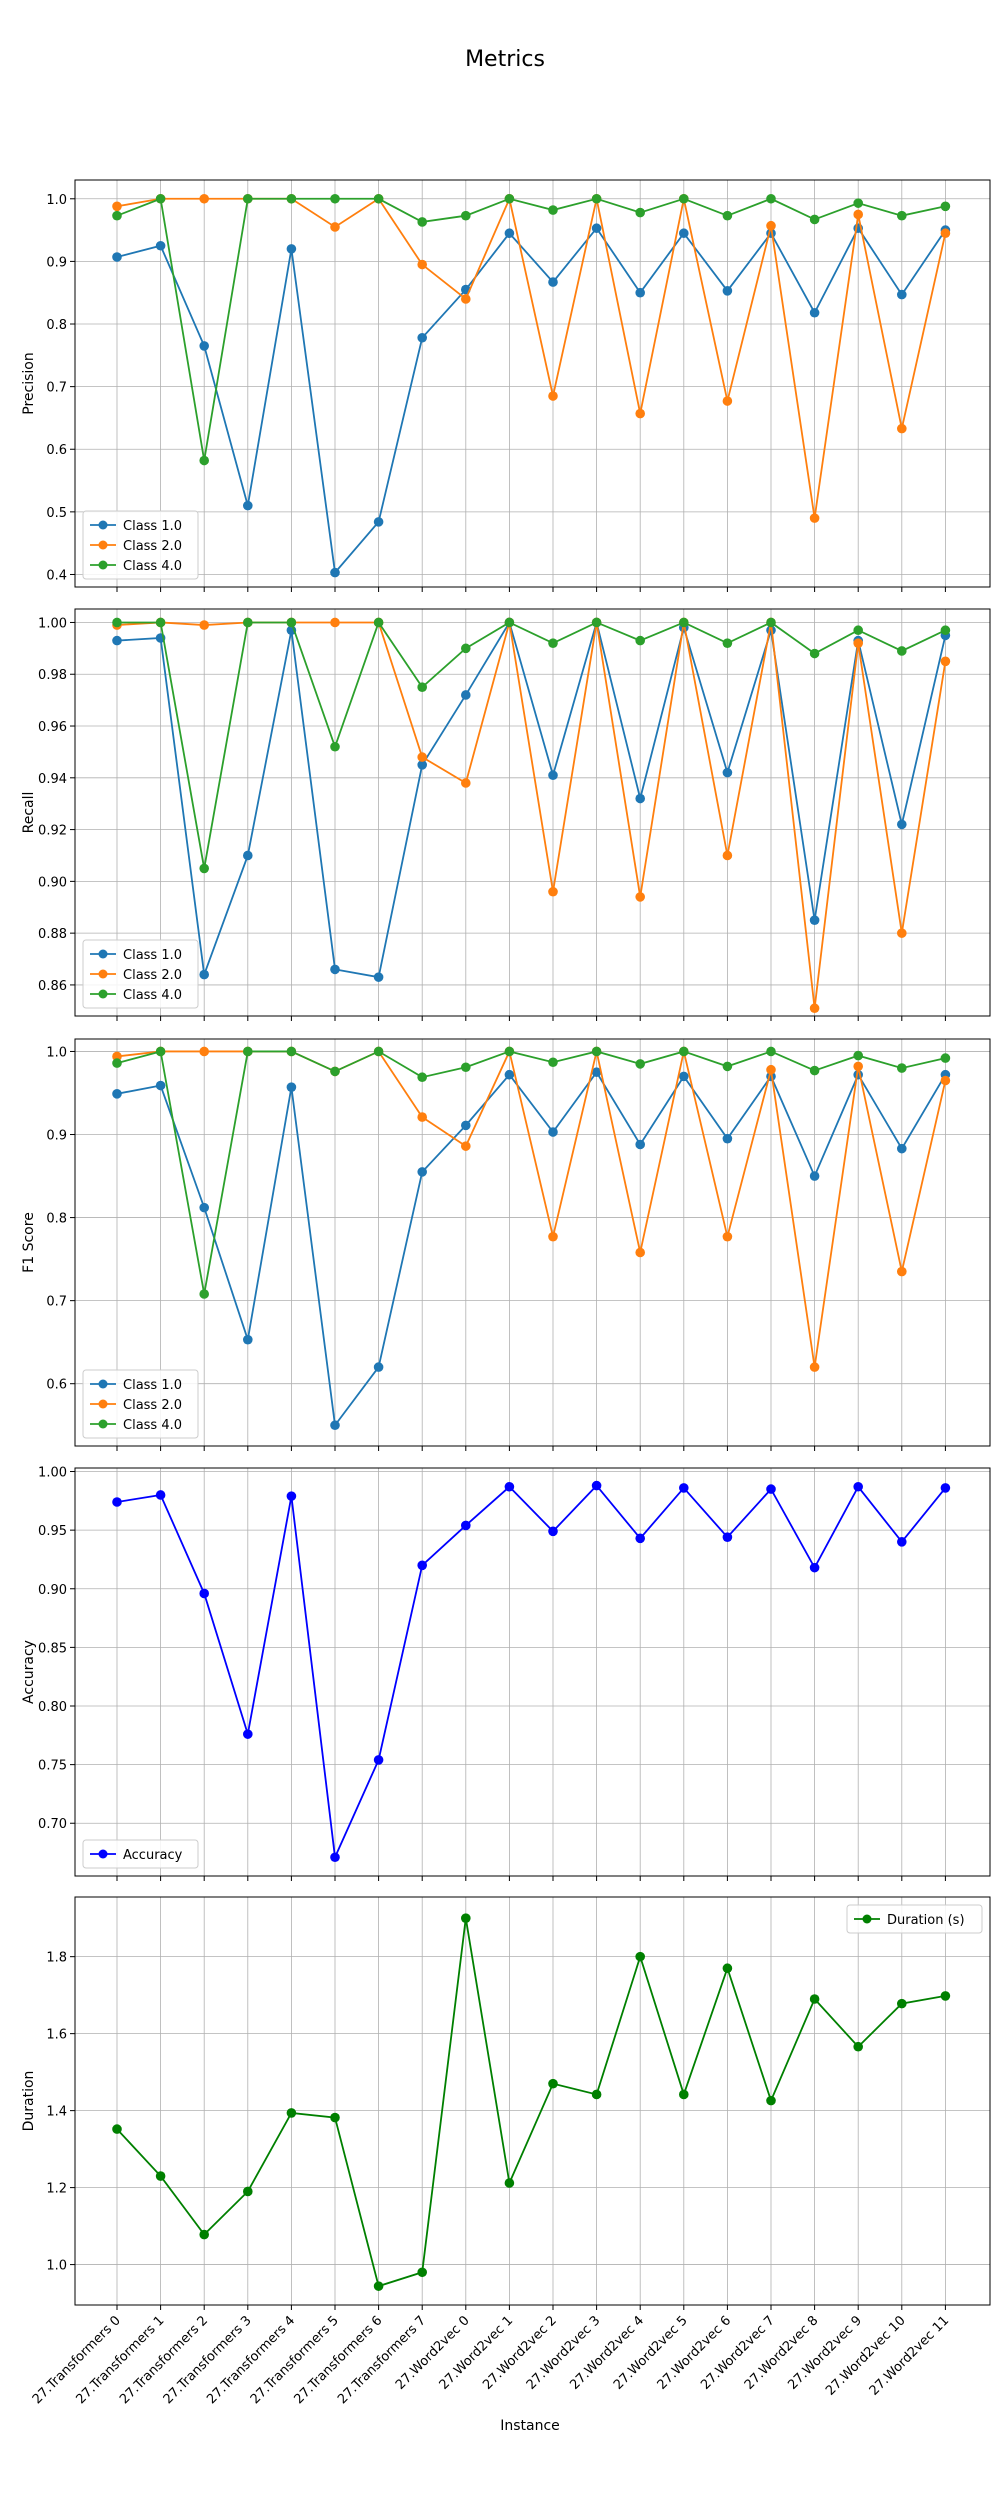 This screenshot has height=2504, width=1000. Describe the element at coordinates (29, 813) in the screenshot. I see `y-axis-label: Recall` at that location.